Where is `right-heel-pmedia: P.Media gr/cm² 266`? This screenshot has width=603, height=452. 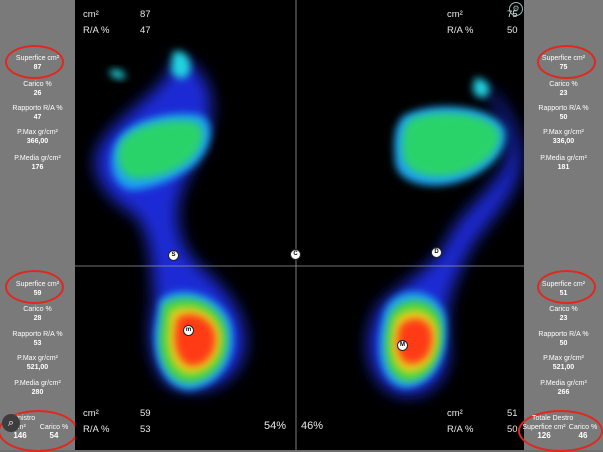
right-heel-pmedia: P.Media gr/cm² 266 is located at coordinates (563, 388).